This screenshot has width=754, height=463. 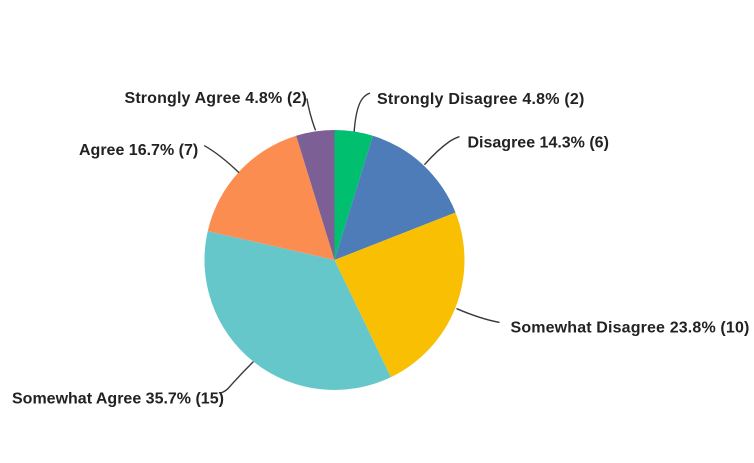 What do you see at coordinates (216, 98) in the screenshot?
I see `svg-text: Strongly Agree 4.8% (2)` at bounding box center [216, 98].